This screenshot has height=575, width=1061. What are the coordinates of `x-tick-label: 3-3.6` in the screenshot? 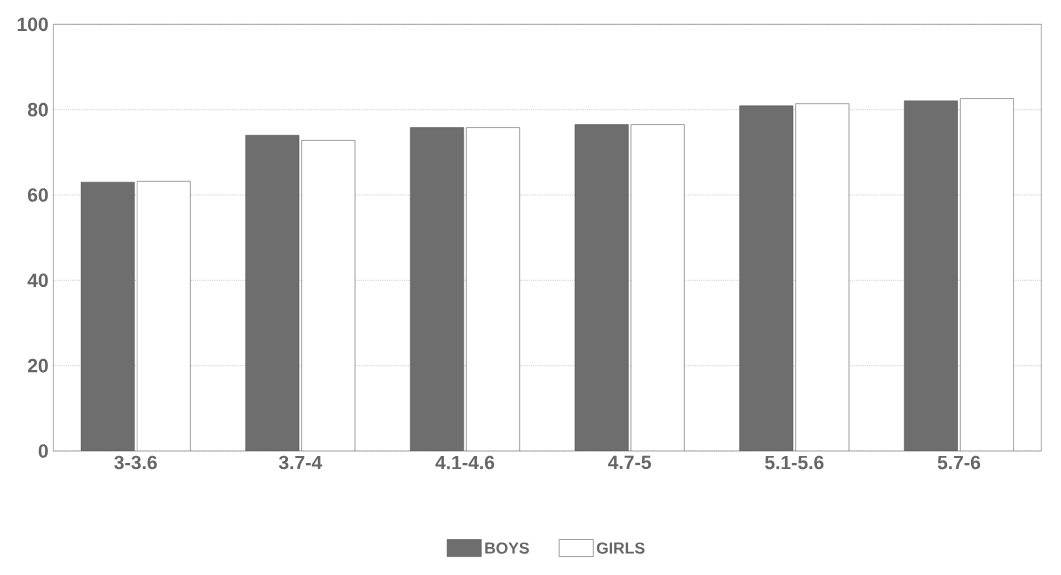 It's located at (135, 462).